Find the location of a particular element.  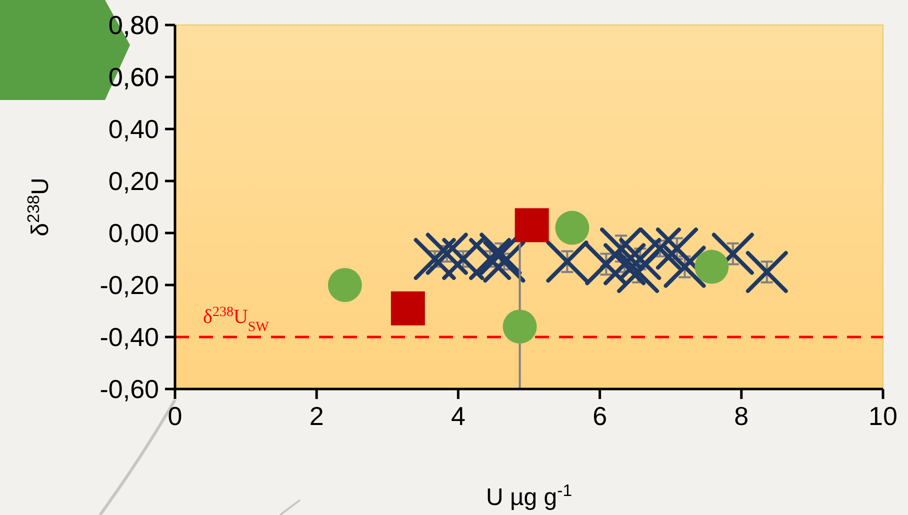

y-tick-label: 0,20 is located at coordinates (133, 181).